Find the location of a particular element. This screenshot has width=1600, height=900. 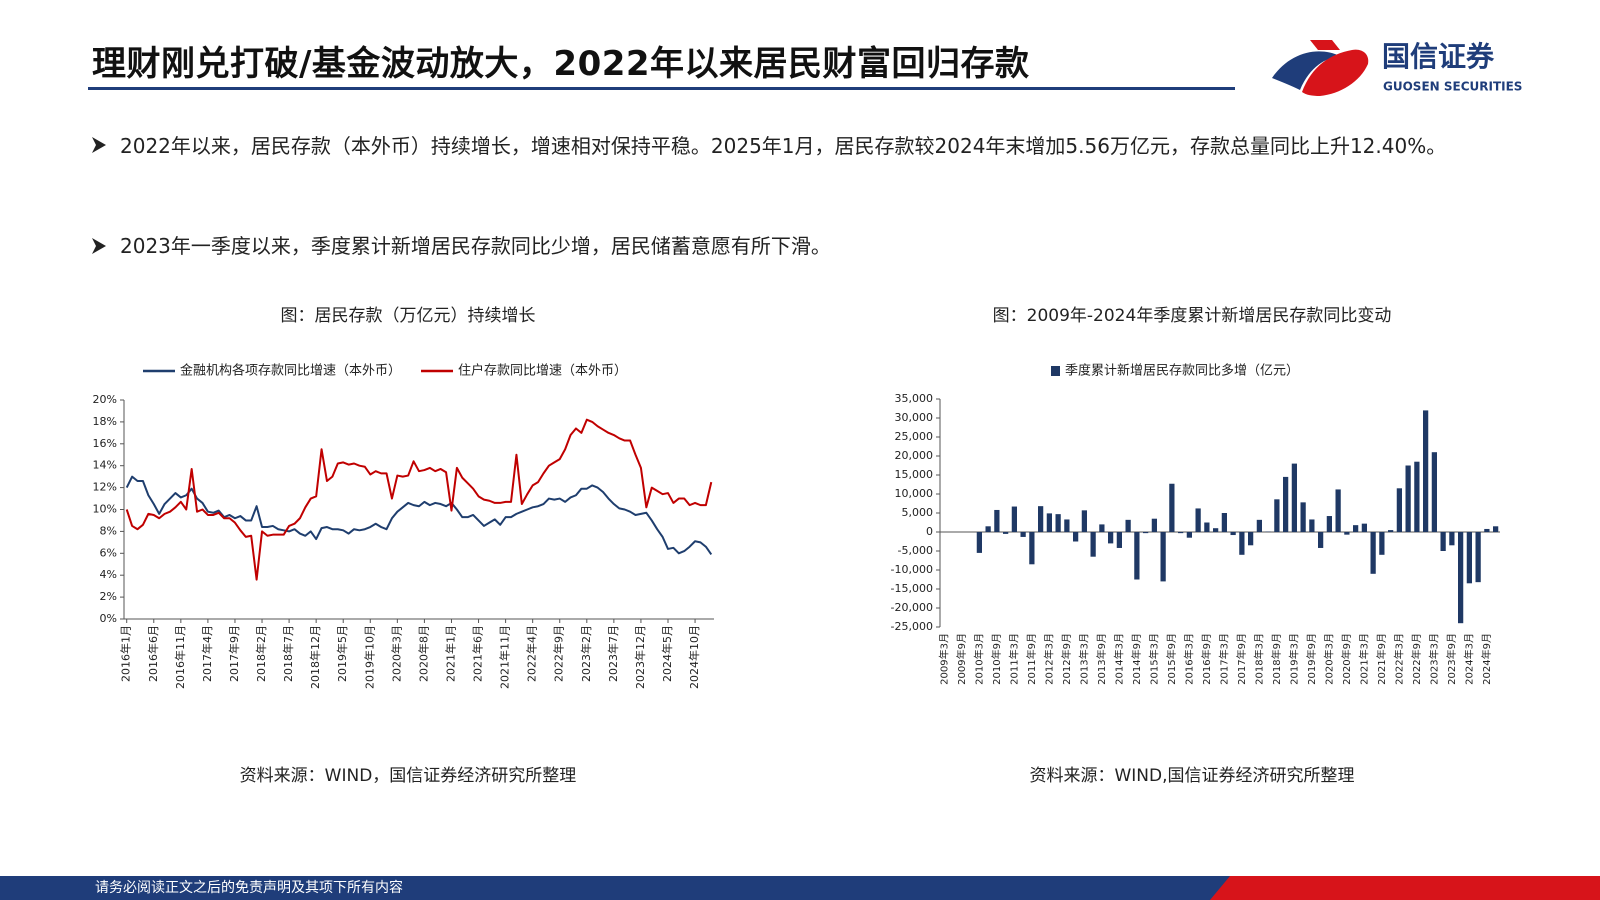

x-tick-label: 2019年3月 is located at coordinates (1293, 659).